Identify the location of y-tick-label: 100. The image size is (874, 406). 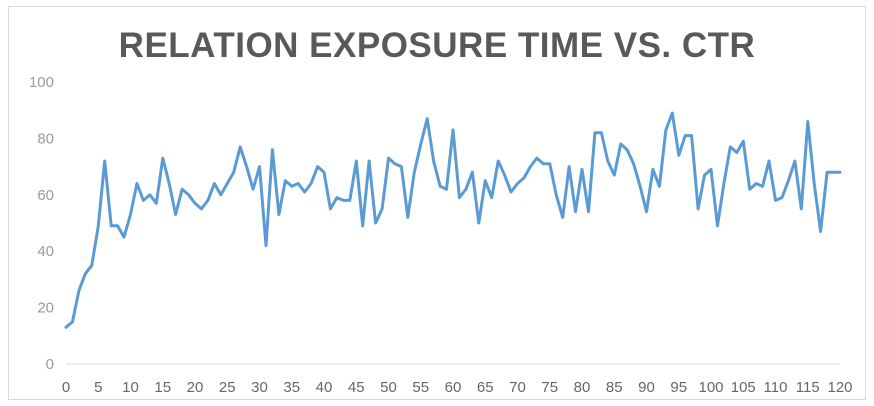
(41, 82).